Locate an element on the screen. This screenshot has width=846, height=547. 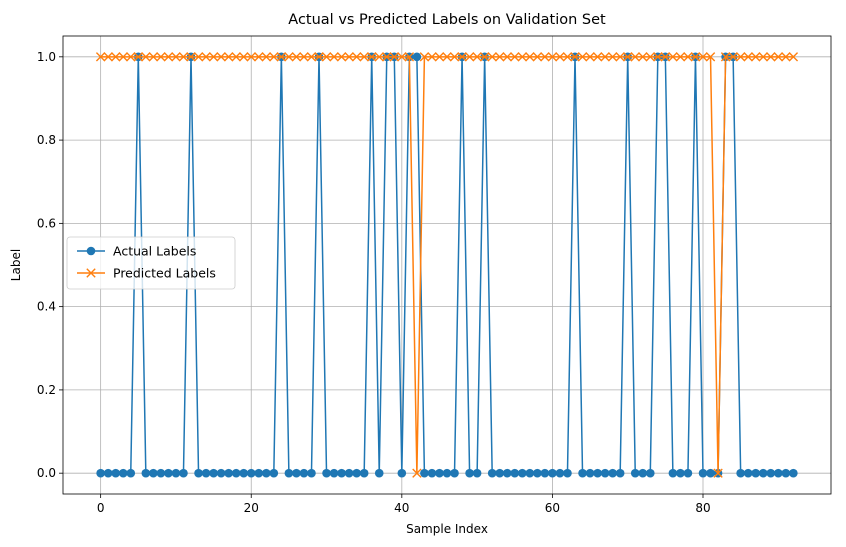
legend-label: Actual Labels is located at coordinates (154, 251).